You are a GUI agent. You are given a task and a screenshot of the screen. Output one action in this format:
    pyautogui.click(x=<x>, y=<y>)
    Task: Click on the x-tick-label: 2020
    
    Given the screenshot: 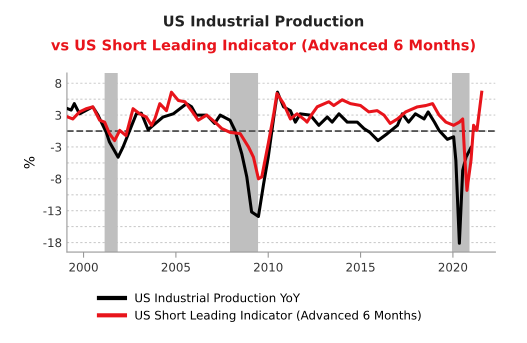 What is the action you would take?
    pyautogui.click(x=453, y=267)
    